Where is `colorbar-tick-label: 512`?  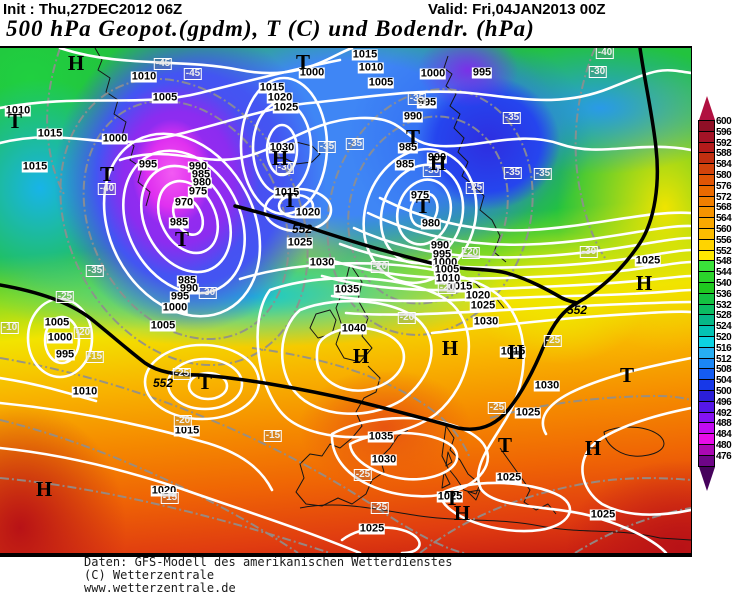 colorbar-tick-label: 512 is located at coordinates (724, 359).